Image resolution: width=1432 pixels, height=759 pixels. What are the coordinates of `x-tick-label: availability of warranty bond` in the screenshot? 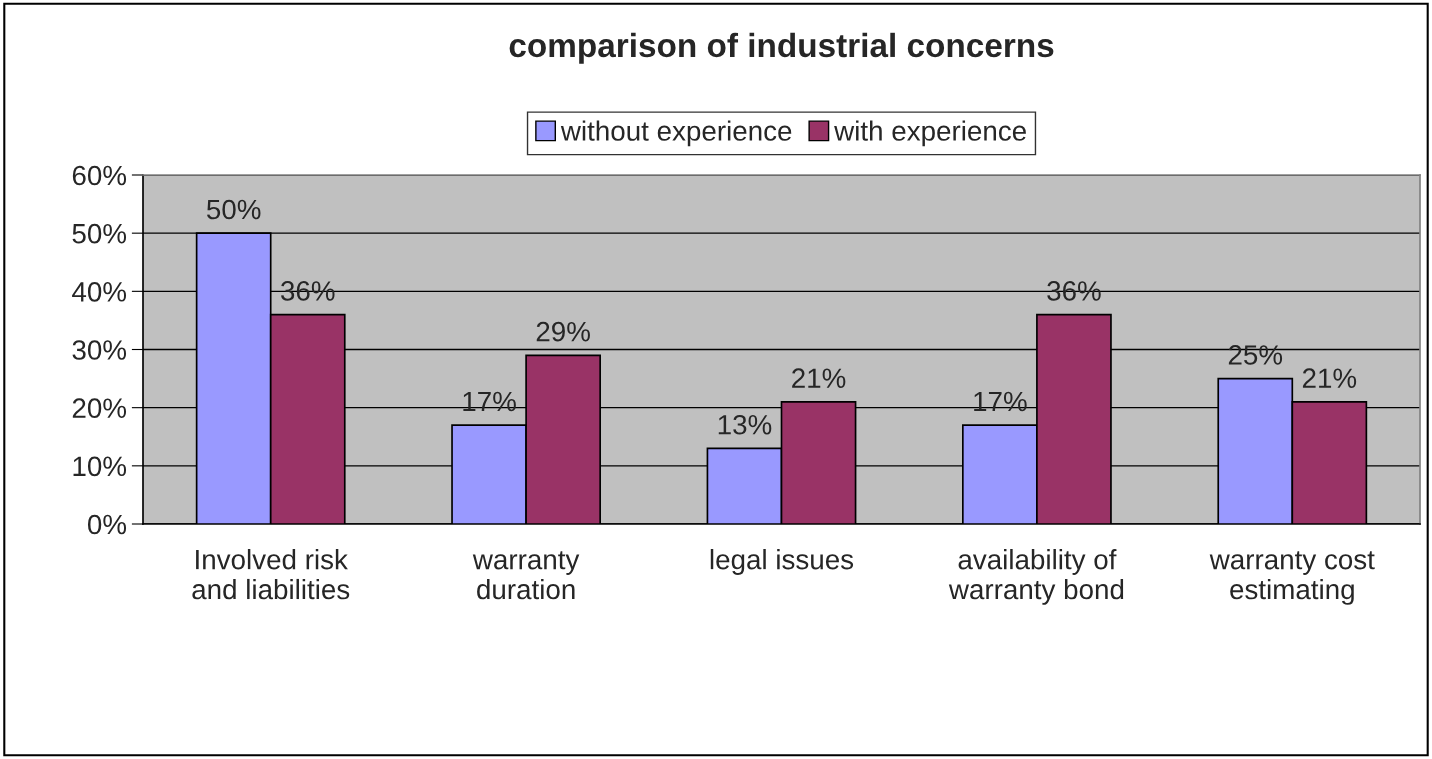 It's located at (1036, 577).